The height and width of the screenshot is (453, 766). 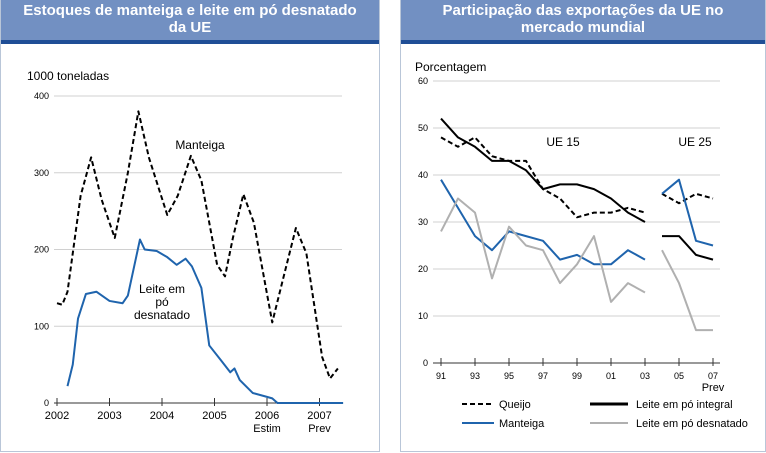 What do you see at coordinates (543, 177) in the screenshot?
I see `series-line-queijo-ue15` at bounding box center [543, 177].